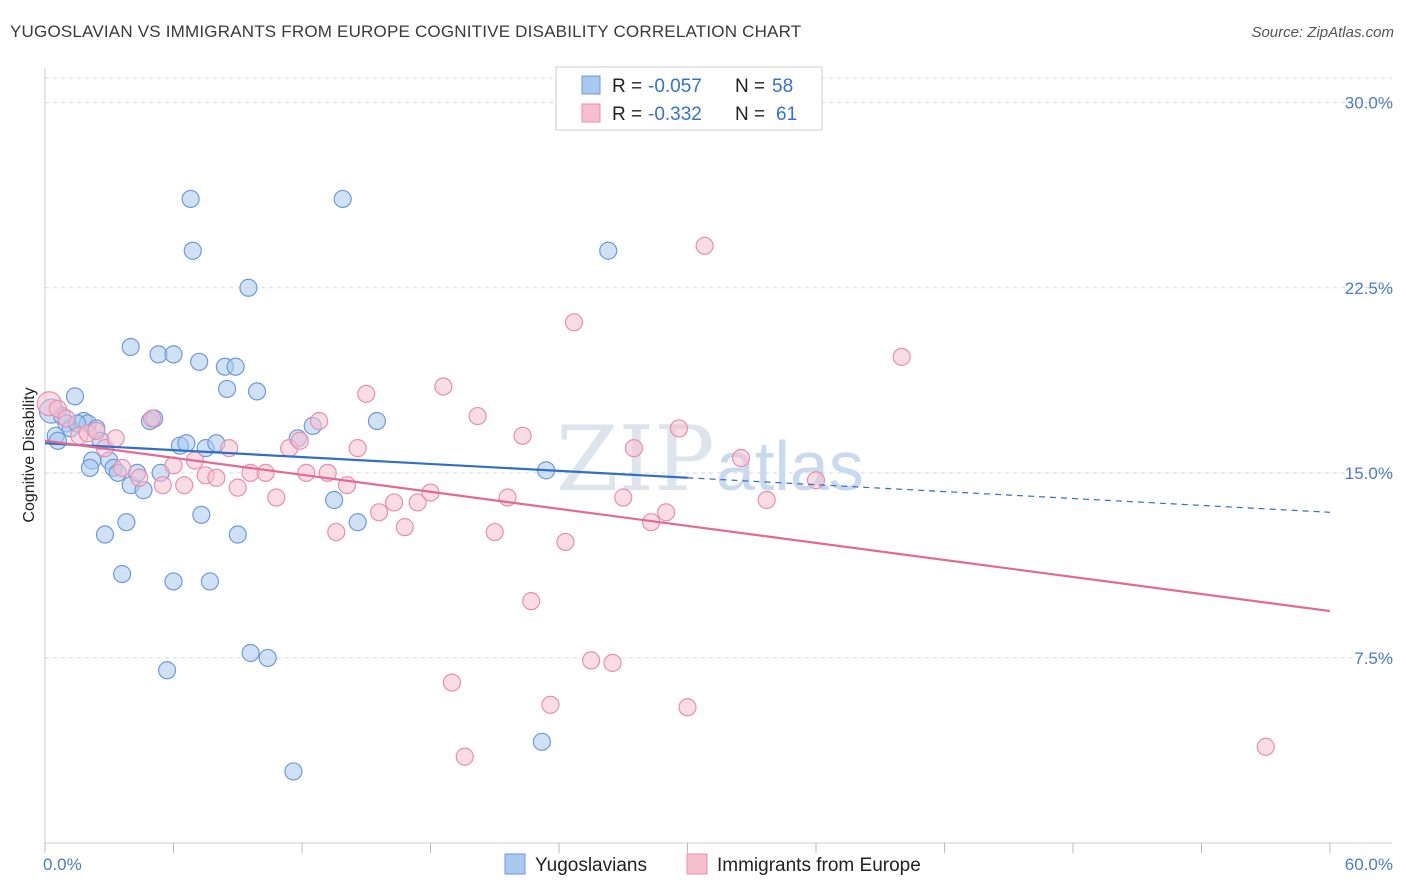  Describe the element at coordinates (1009, 495) in the screenshot. I see `trend-yugoslavians-dashed` at that location.